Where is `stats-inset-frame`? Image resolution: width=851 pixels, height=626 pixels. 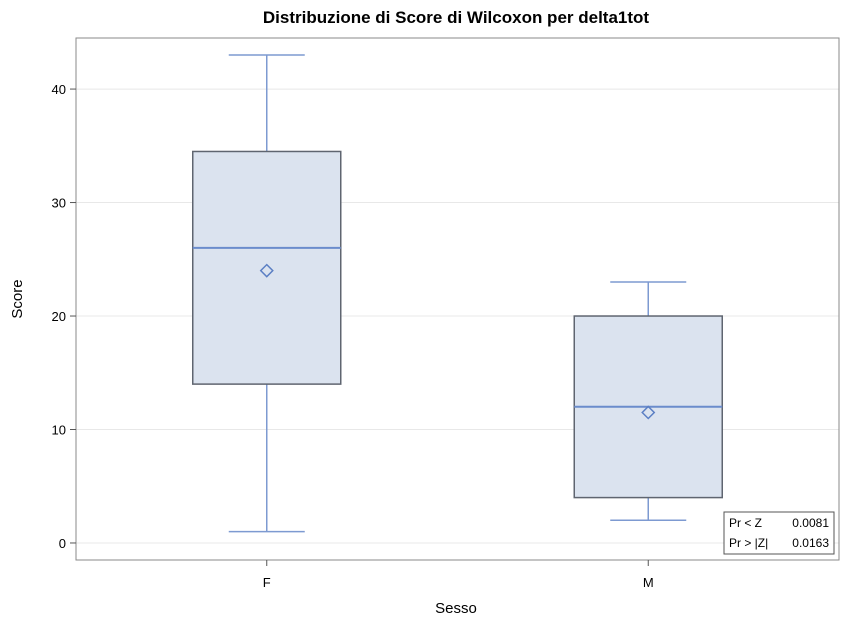
stats-inset-frame is located at coordinates (779, 533).